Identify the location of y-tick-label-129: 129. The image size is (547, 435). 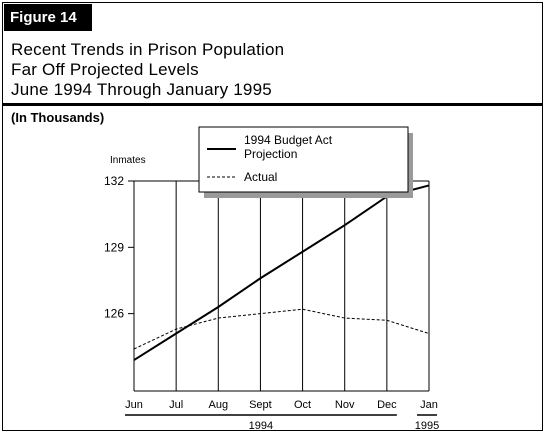
(114, 247).